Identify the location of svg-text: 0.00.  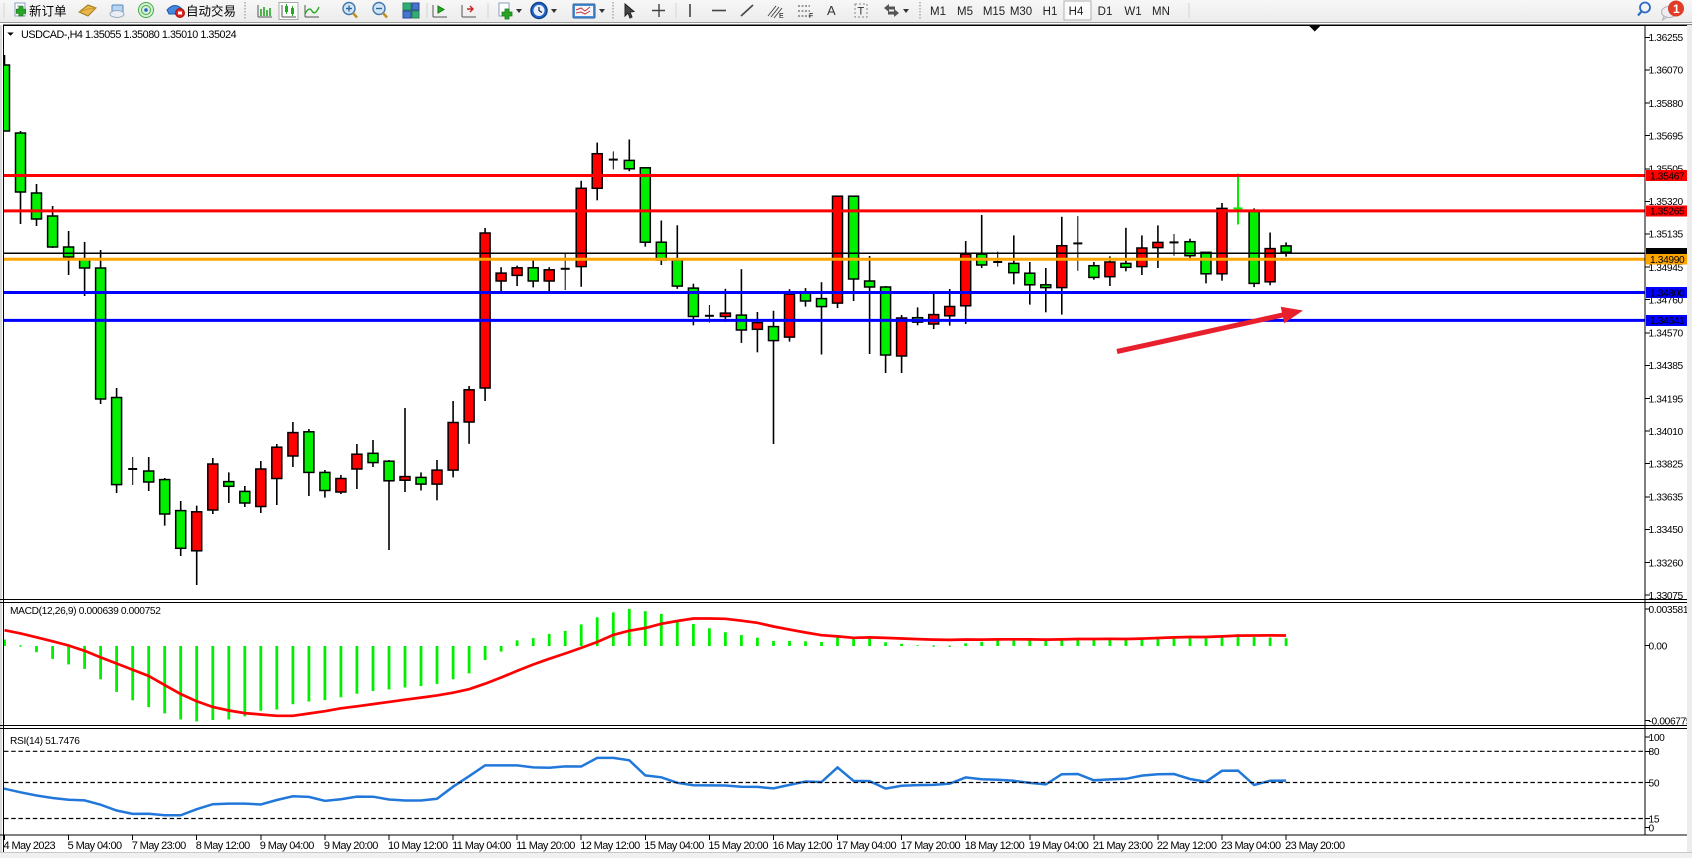
(1658, 646).